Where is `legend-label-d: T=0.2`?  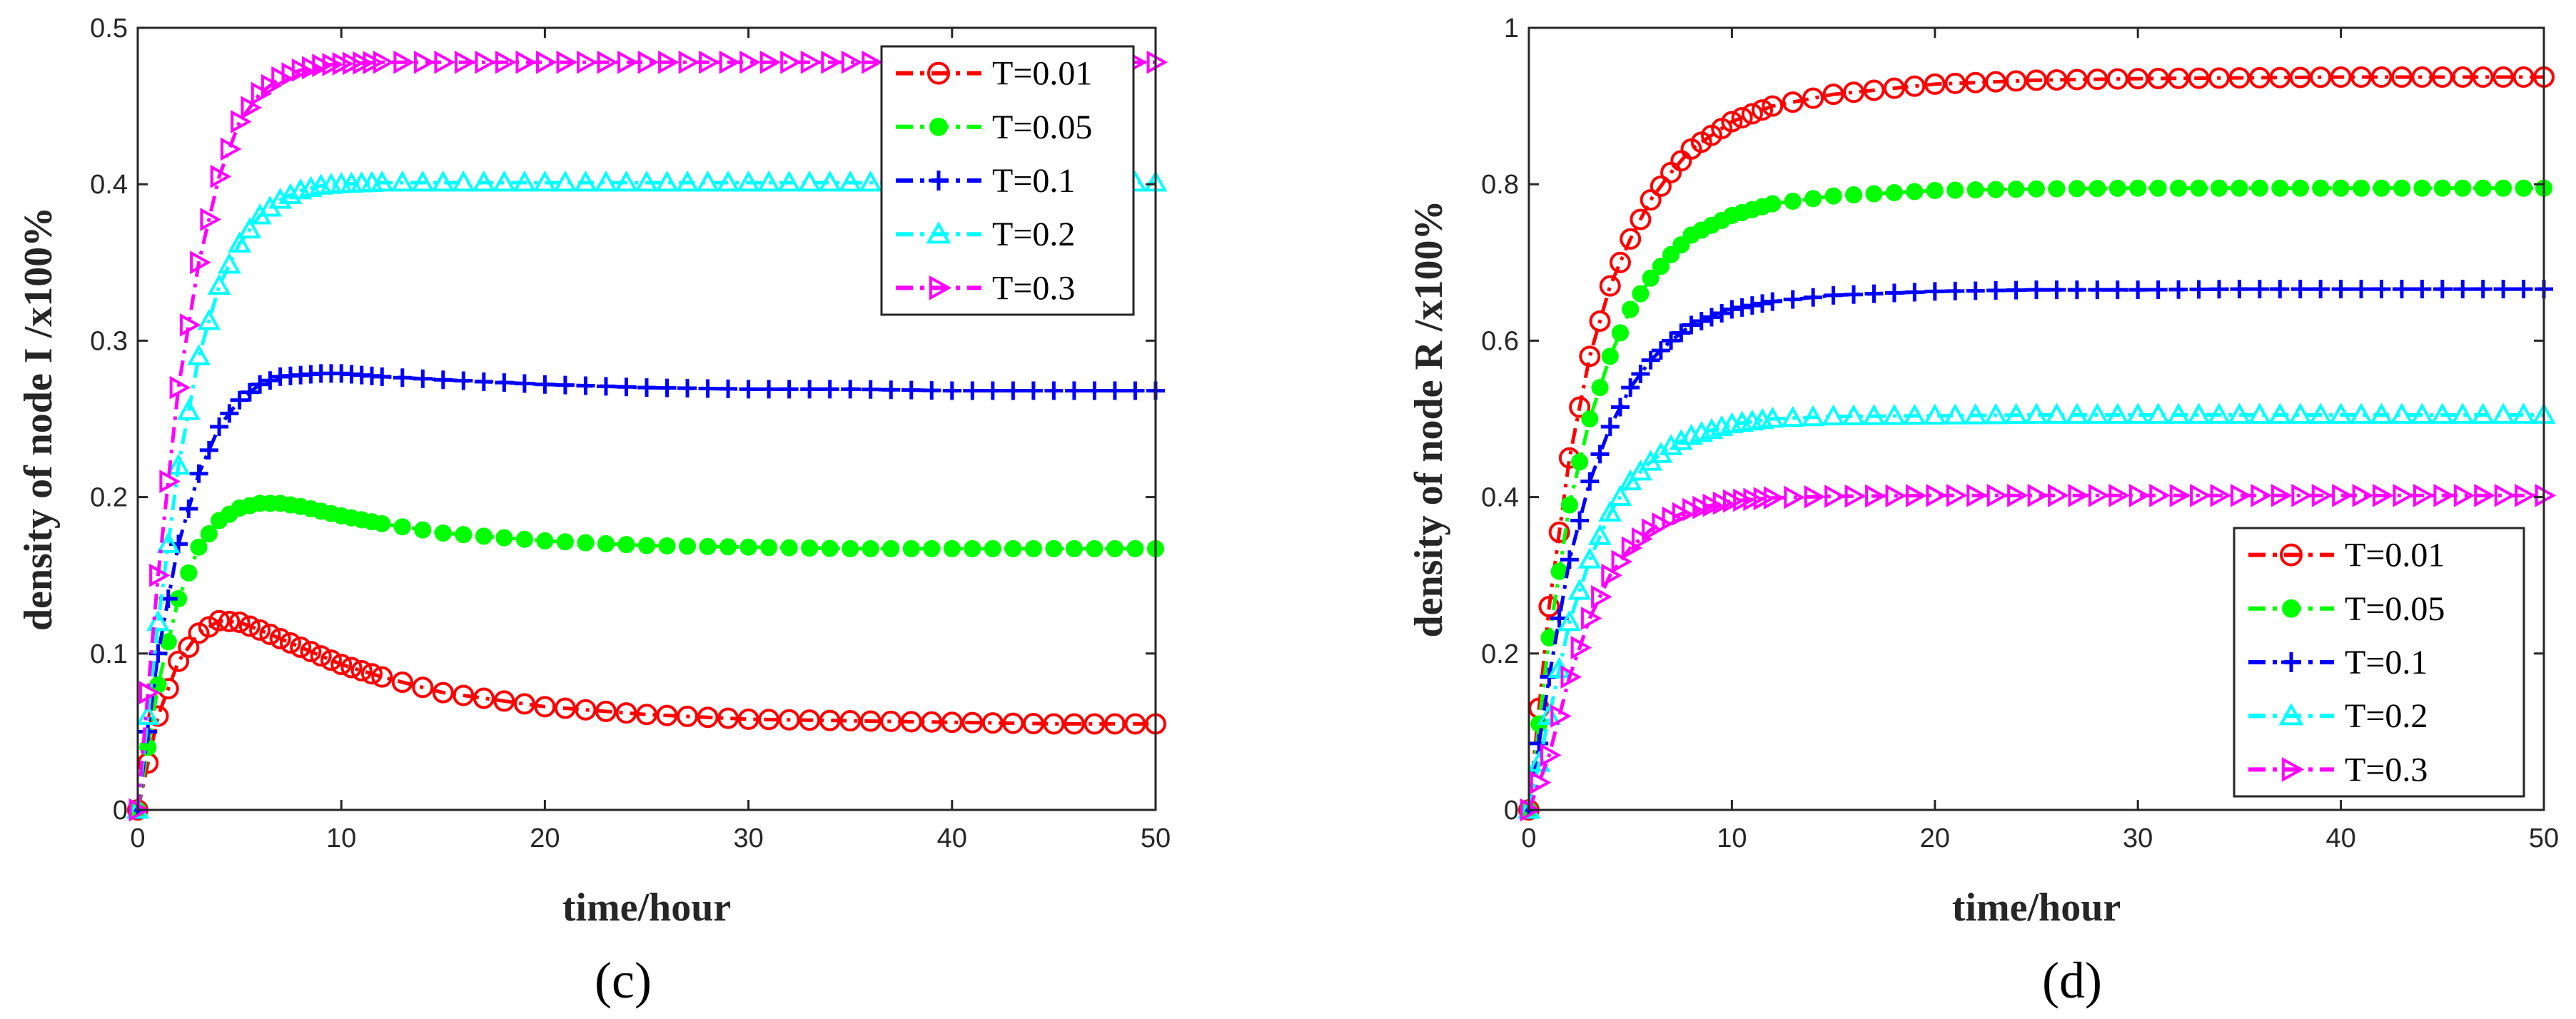 legend-label-d: T=0.2 is located at coordinates (2386, 716).